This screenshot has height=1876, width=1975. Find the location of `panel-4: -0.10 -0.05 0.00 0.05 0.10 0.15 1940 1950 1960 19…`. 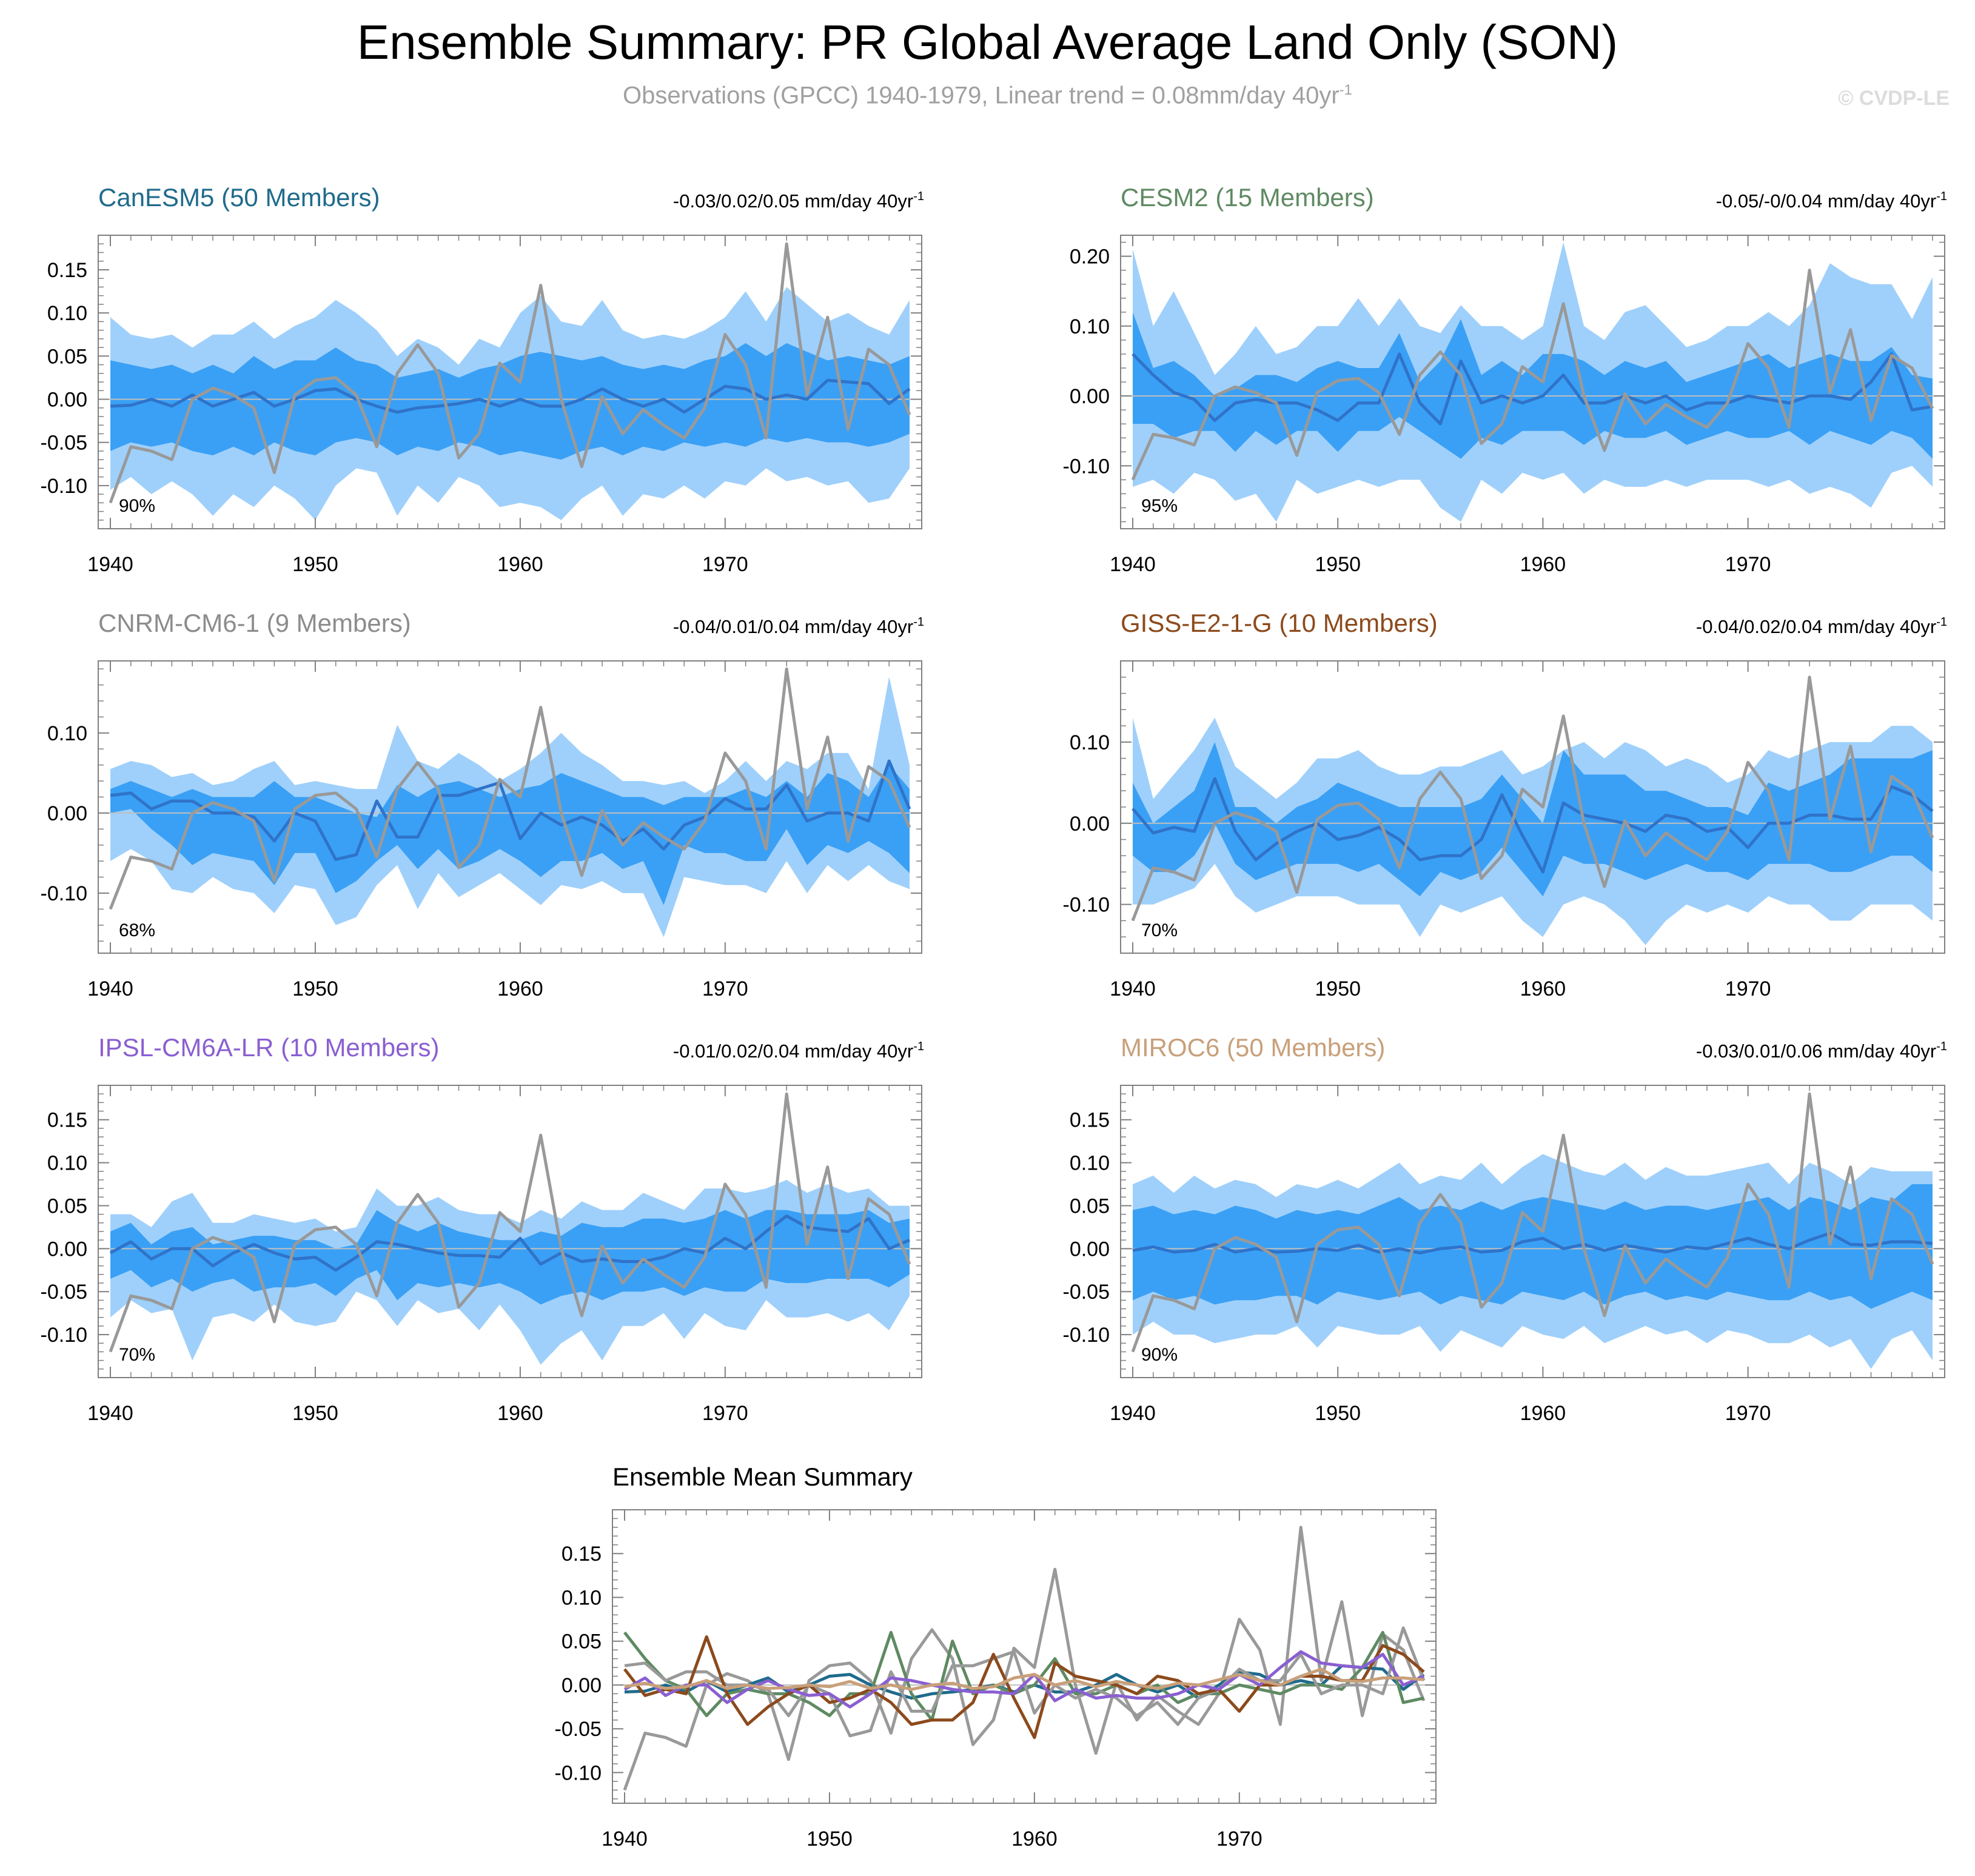

panel-4: -0.10 -0.05 0.00 0.05 0.10 0.15 1940 1950 1960 19… is located at coordinates (483, 1229).